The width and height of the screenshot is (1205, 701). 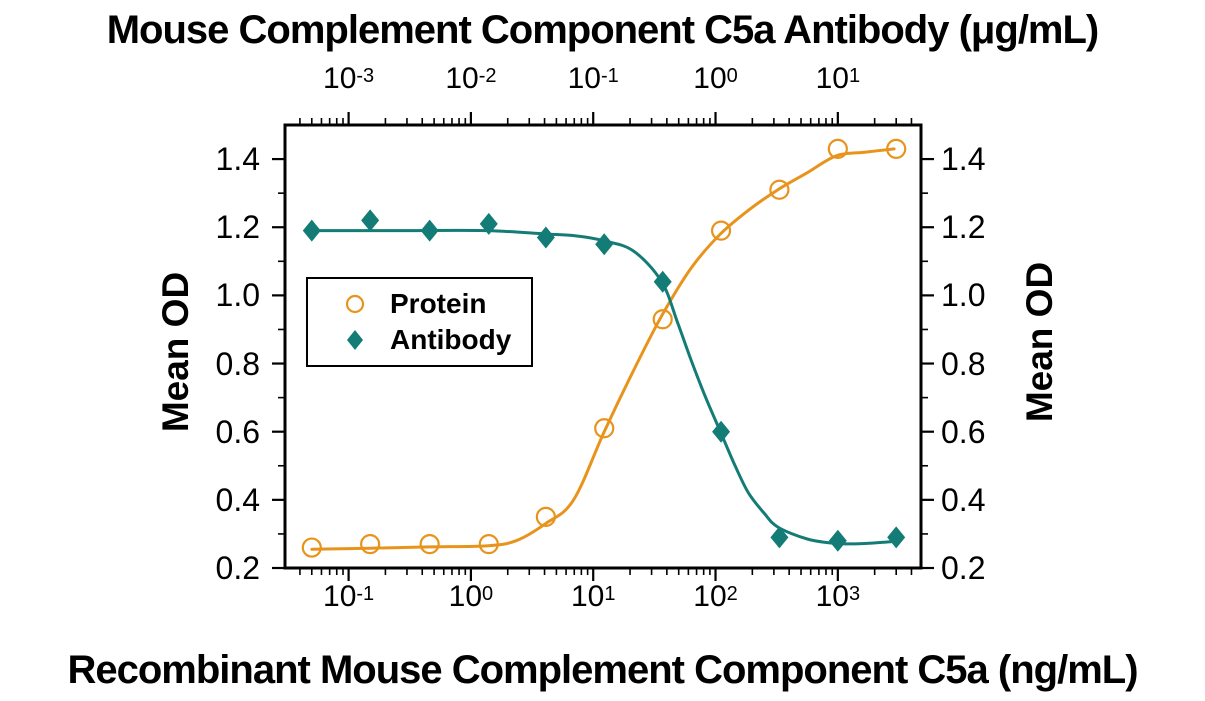 What do you see at coordinates (838, 78) in the screenshot?
I see `top-axis-tick-label: 101` at bounding box center [838, 78].